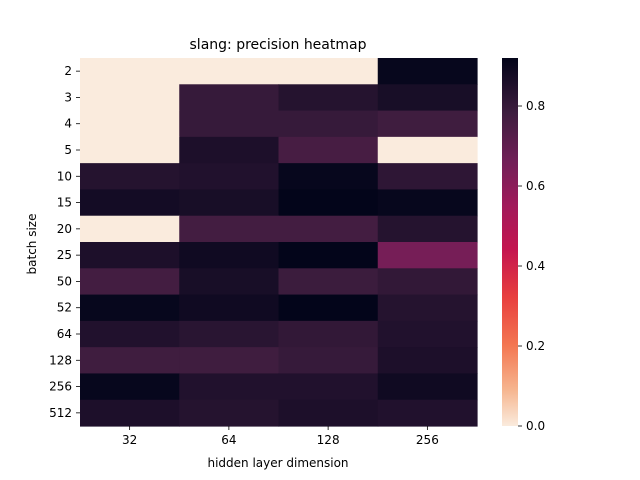  What do you see at coordinates (64, 176) in the screenshot?
I see `y-tick-label: 10` at bounding box center [64, 176].